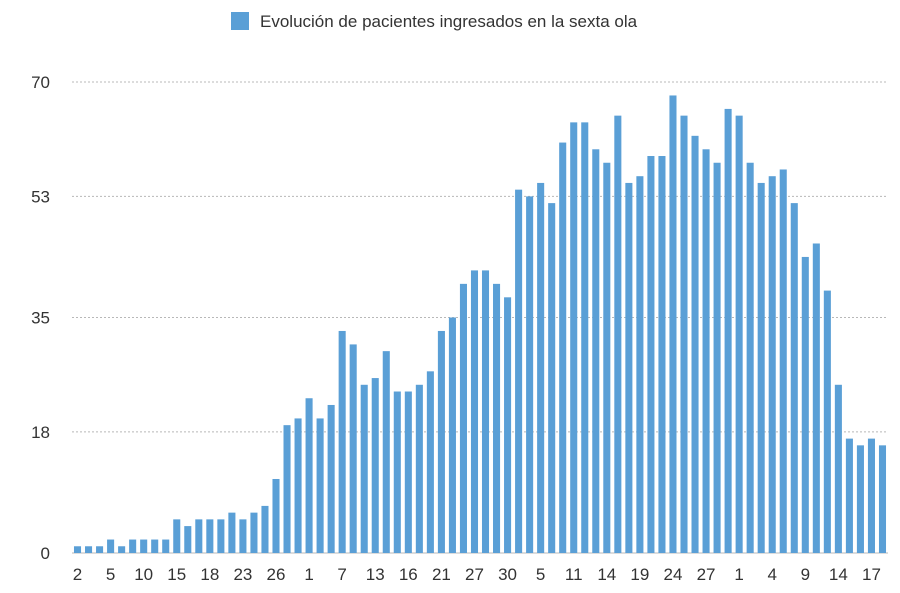 The height and width of the screenshot is (593, 900). What do you see at coordinates (40, 196) in the screenshot?
I see `y-tick-label: 53` at bounding box center [40, 196].